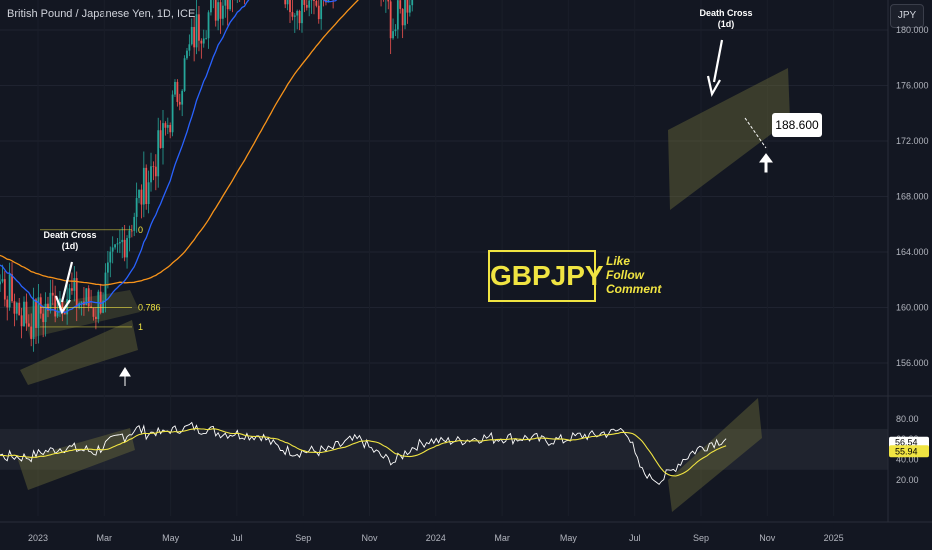 This screenshot has width=932, height=550. I want to click on fib-2023-label: 0, so click(140, 230).